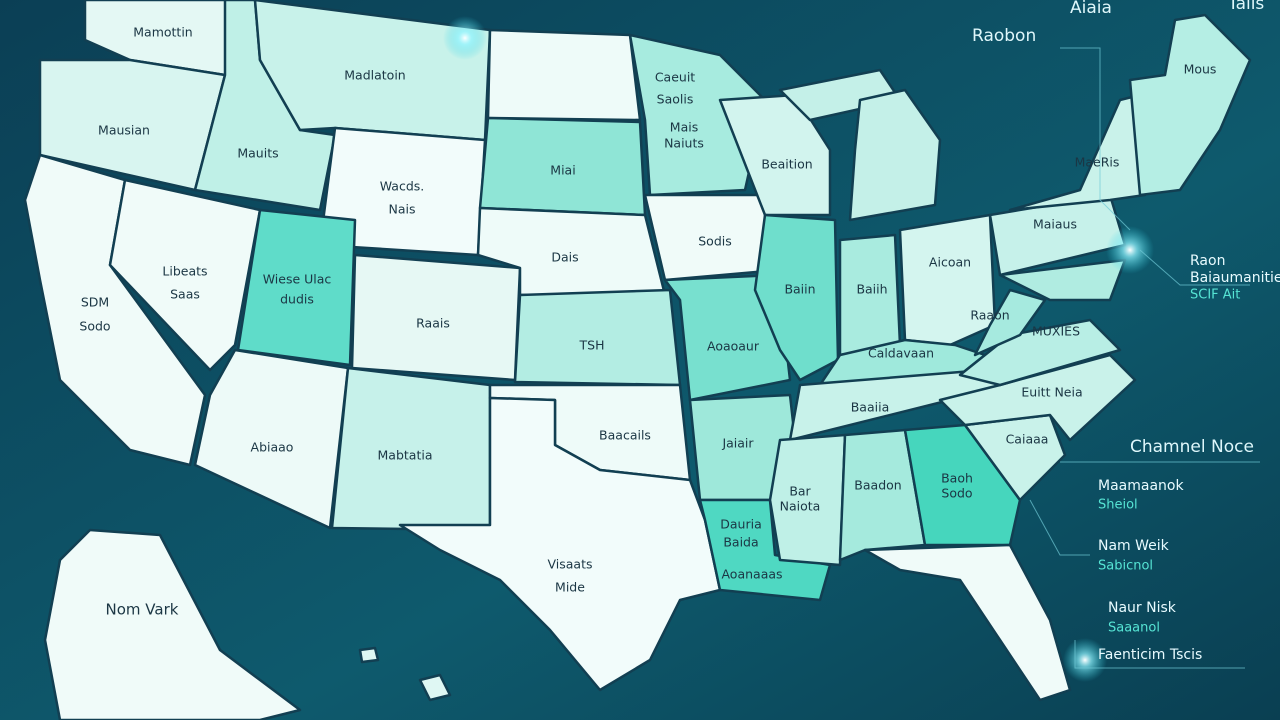 This screenshot has width=1280, height=720. I want to click on state-label: Miai, so click(562, 170).